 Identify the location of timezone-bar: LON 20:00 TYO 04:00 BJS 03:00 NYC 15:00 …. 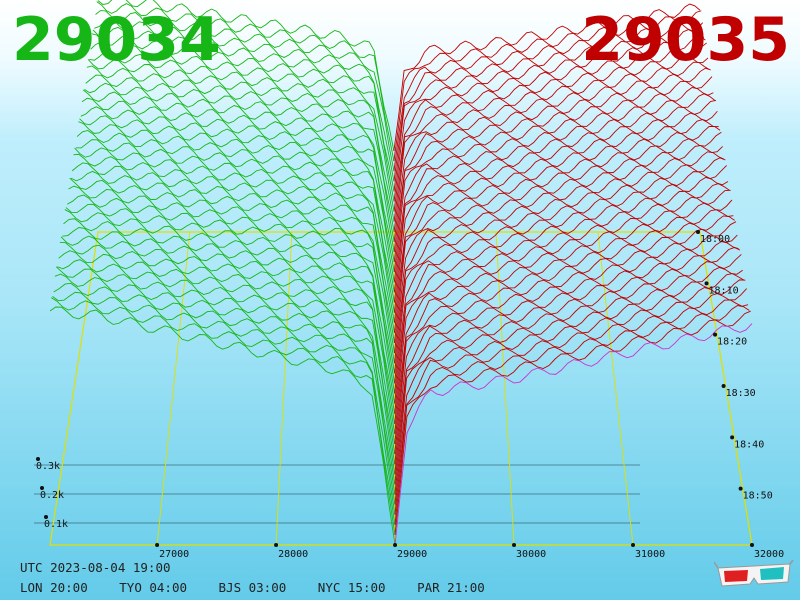
(264, 587).